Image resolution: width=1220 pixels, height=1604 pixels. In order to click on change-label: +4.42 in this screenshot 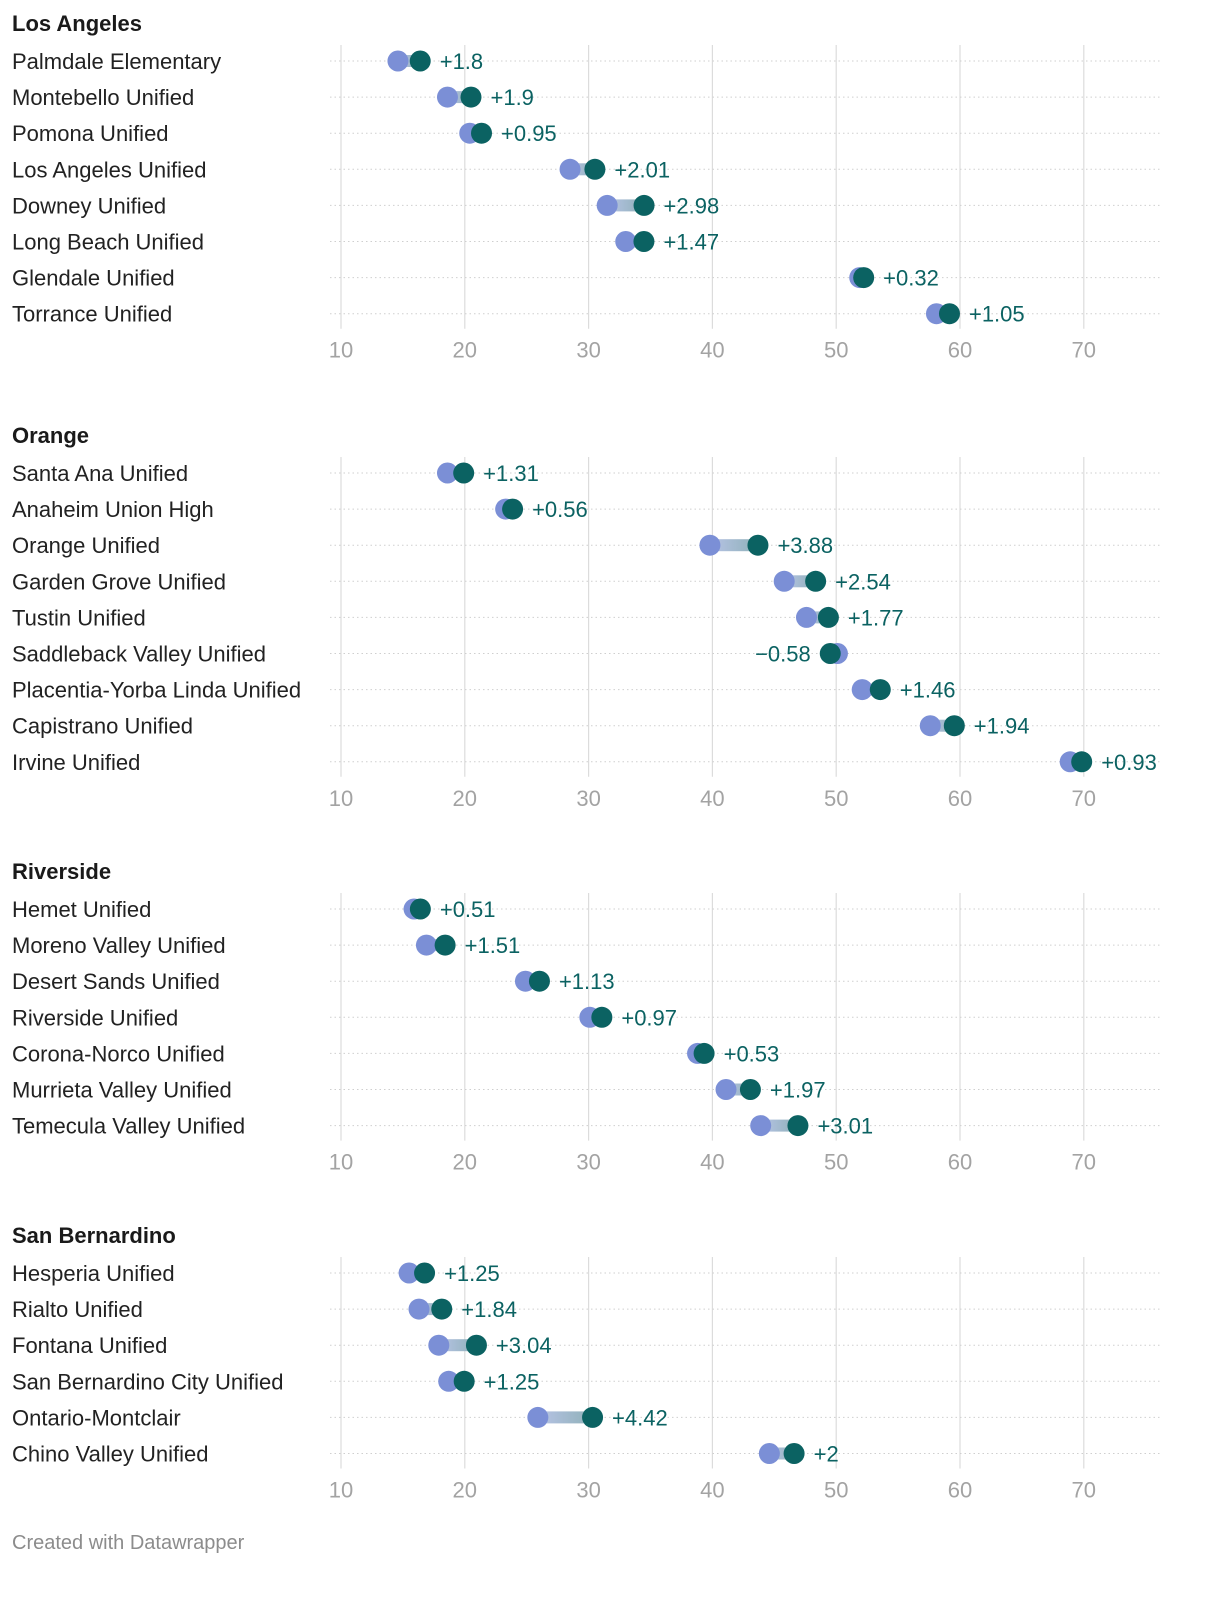, I will do `click(640, 1417)`.